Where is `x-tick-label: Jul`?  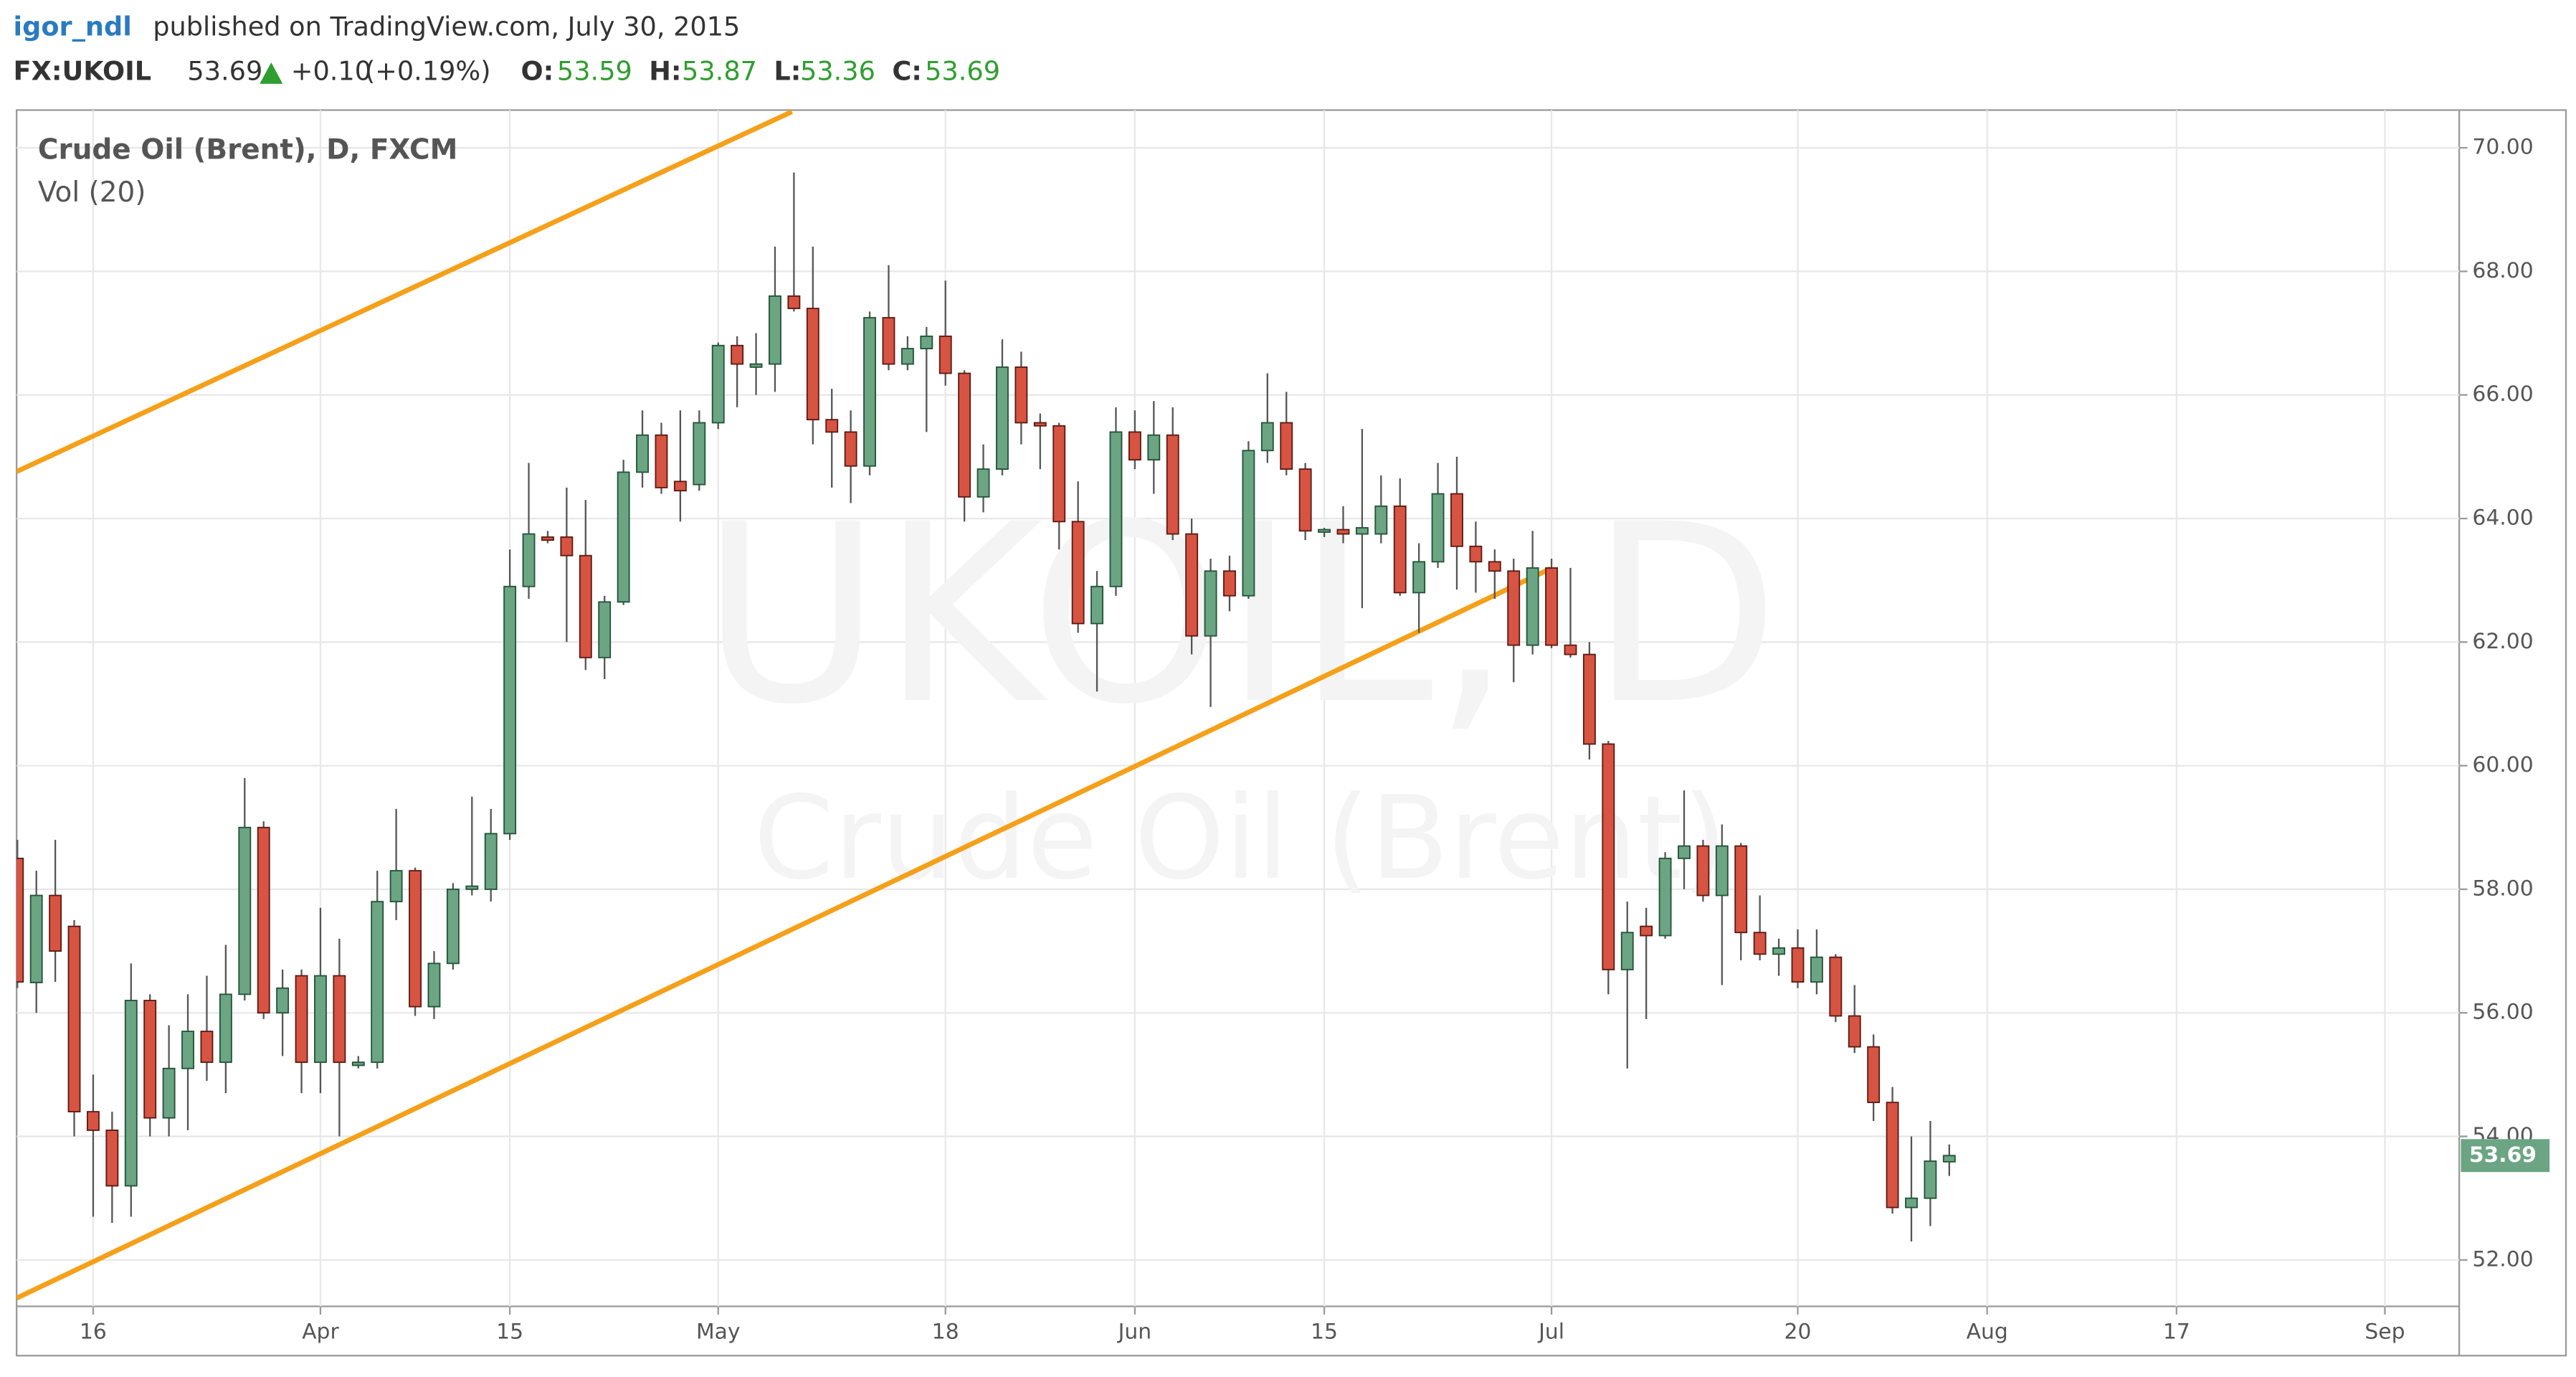 x-tick-label: Jul is located at coordinates (1550, 1332).